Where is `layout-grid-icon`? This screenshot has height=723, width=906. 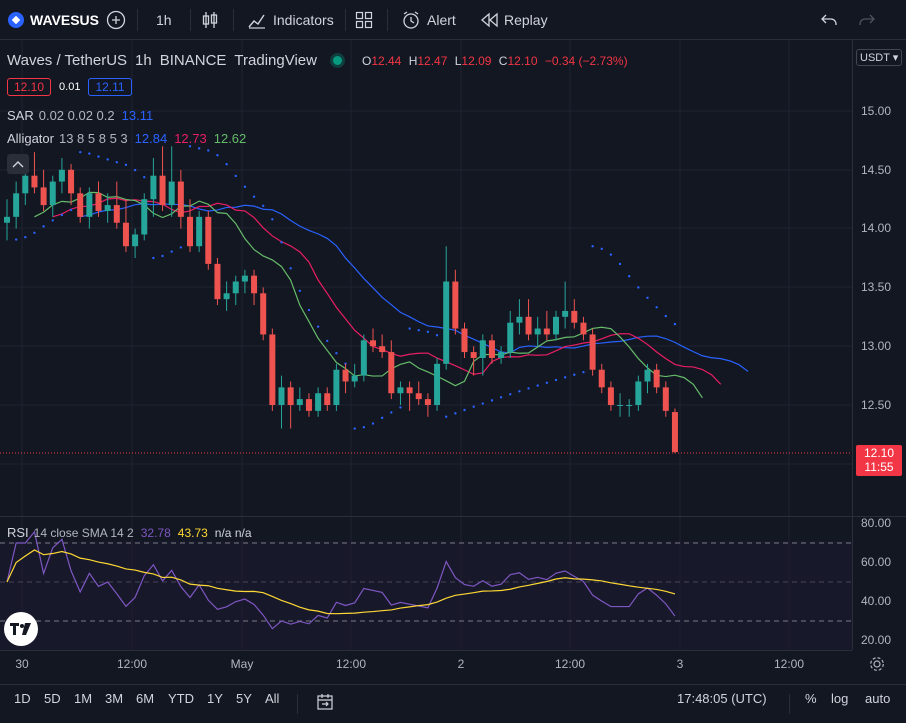
layout-grid-icon is located at coordinates (364, 20).